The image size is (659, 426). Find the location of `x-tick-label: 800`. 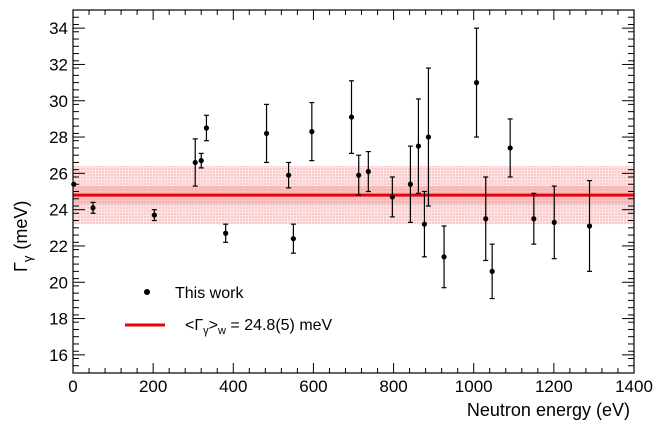

x-tick-label: 800 is located at coordinates (393, 386).